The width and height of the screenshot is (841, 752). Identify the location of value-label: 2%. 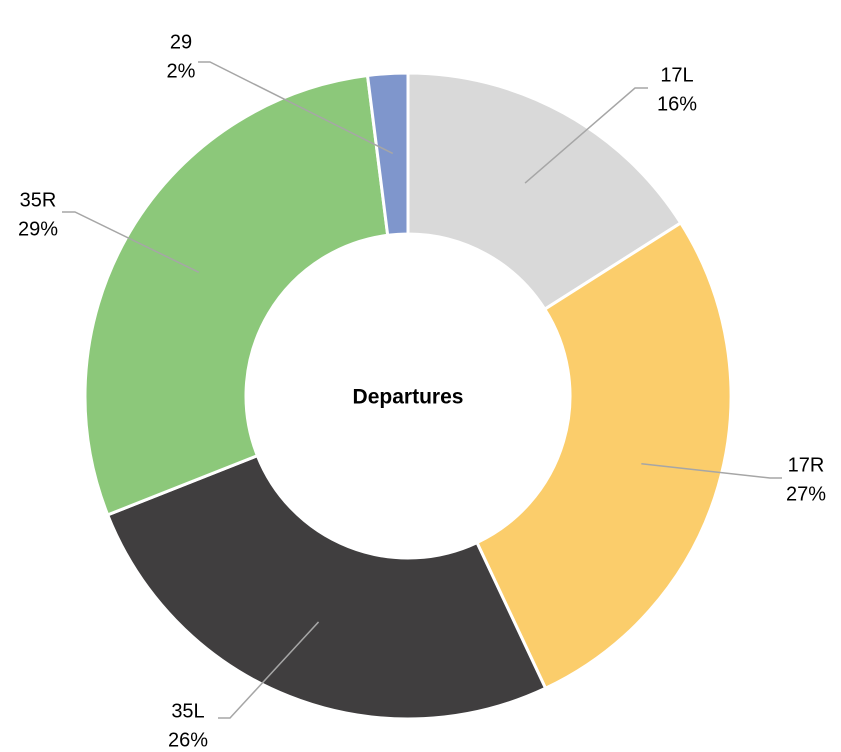
(181, 71).